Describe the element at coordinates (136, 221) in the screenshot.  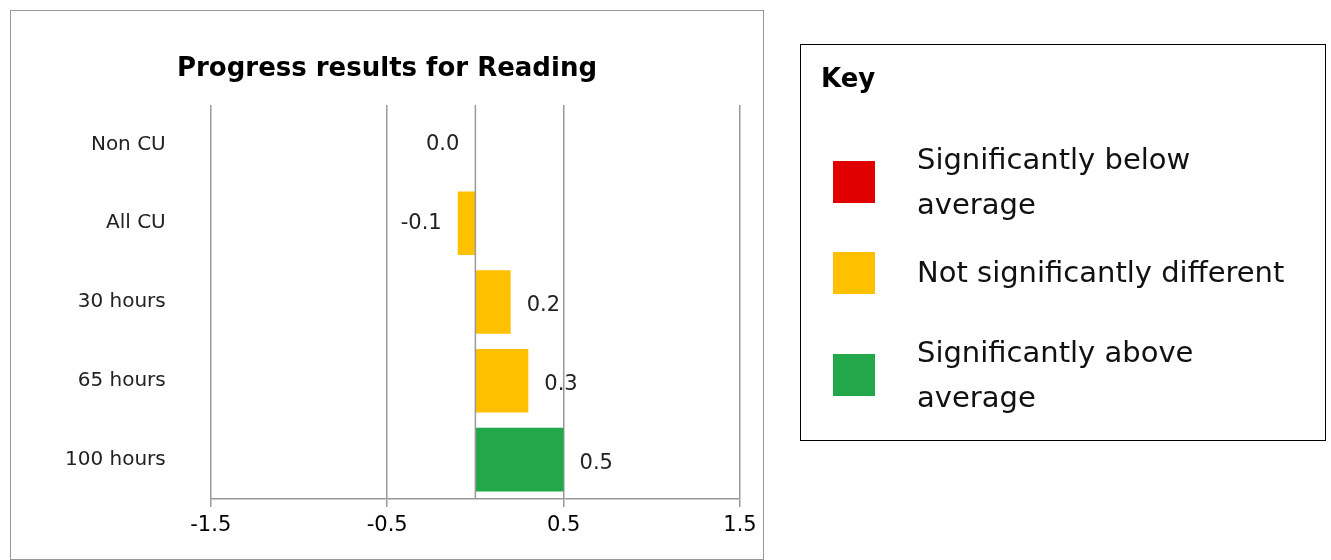
I see `y-tick-label: All CU` at that location.